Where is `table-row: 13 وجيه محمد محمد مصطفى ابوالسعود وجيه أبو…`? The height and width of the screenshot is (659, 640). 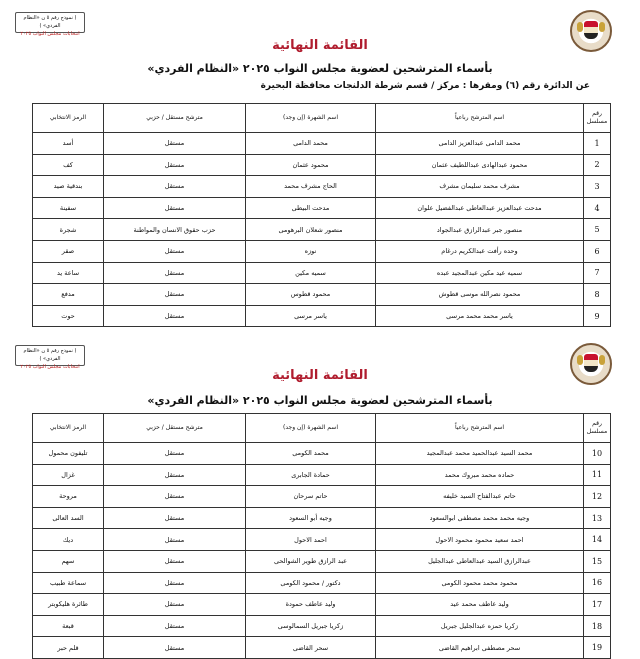 table-row: 13 وجيه محمد محمد مصطفى ابوالسعود وجيه أبو… is located at coordinates (321, 518).